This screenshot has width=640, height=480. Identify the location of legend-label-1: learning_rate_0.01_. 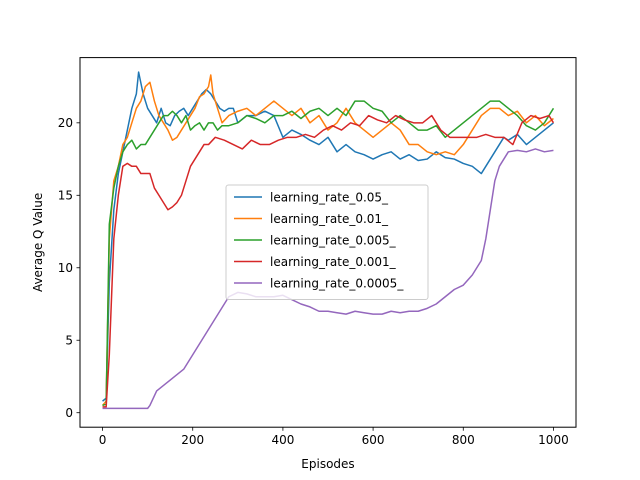
(329, 219).